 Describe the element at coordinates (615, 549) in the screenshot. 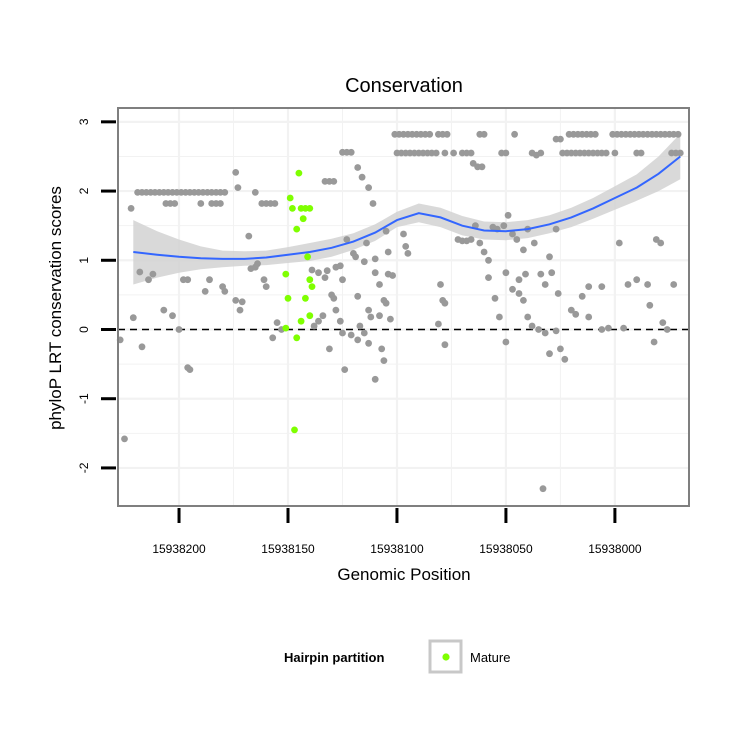

I see `x-tick-label: 15938000` at that location.